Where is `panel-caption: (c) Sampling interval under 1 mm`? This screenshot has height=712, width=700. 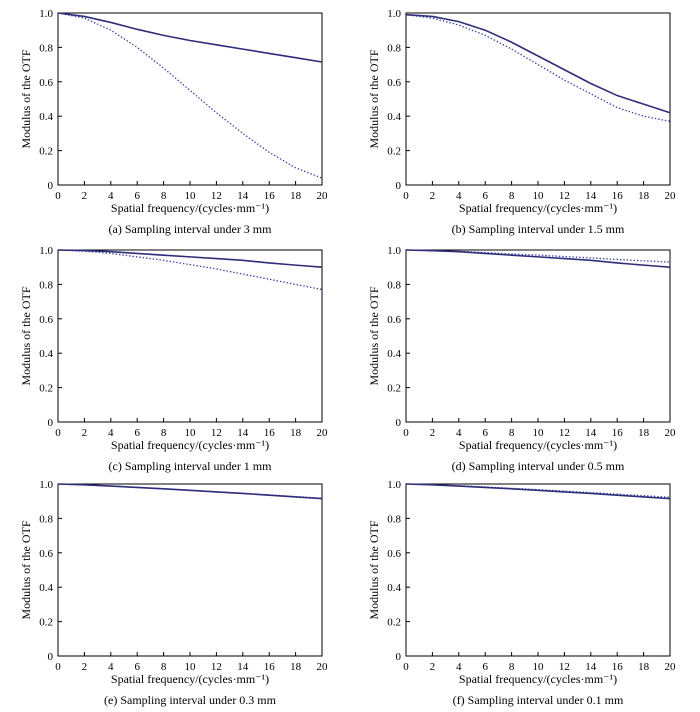
panel-caption: (c) Sampling interval under 1 mm is located at coordinates (191, 466).